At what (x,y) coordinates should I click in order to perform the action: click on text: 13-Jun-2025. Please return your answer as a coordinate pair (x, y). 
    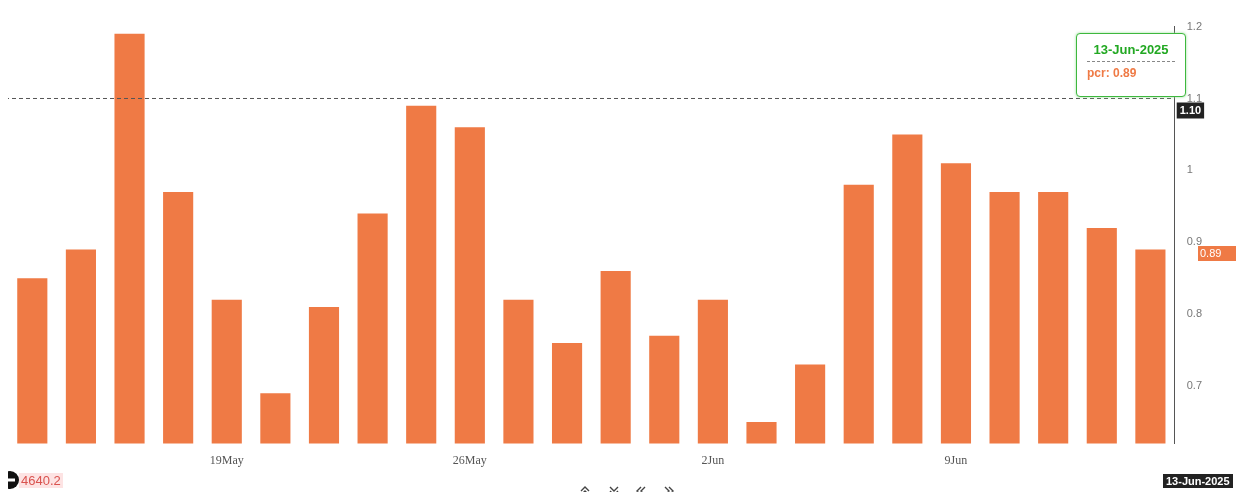
    Looking at the image, I should click on (1198, 481).